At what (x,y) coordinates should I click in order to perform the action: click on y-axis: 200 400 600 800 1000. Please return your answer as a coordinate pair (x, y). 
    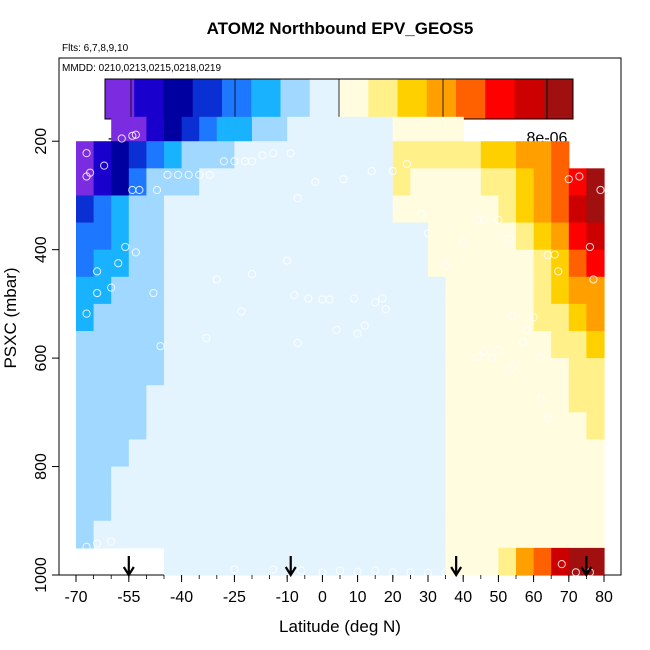
    Looking at the image, I should click on (46, 360).